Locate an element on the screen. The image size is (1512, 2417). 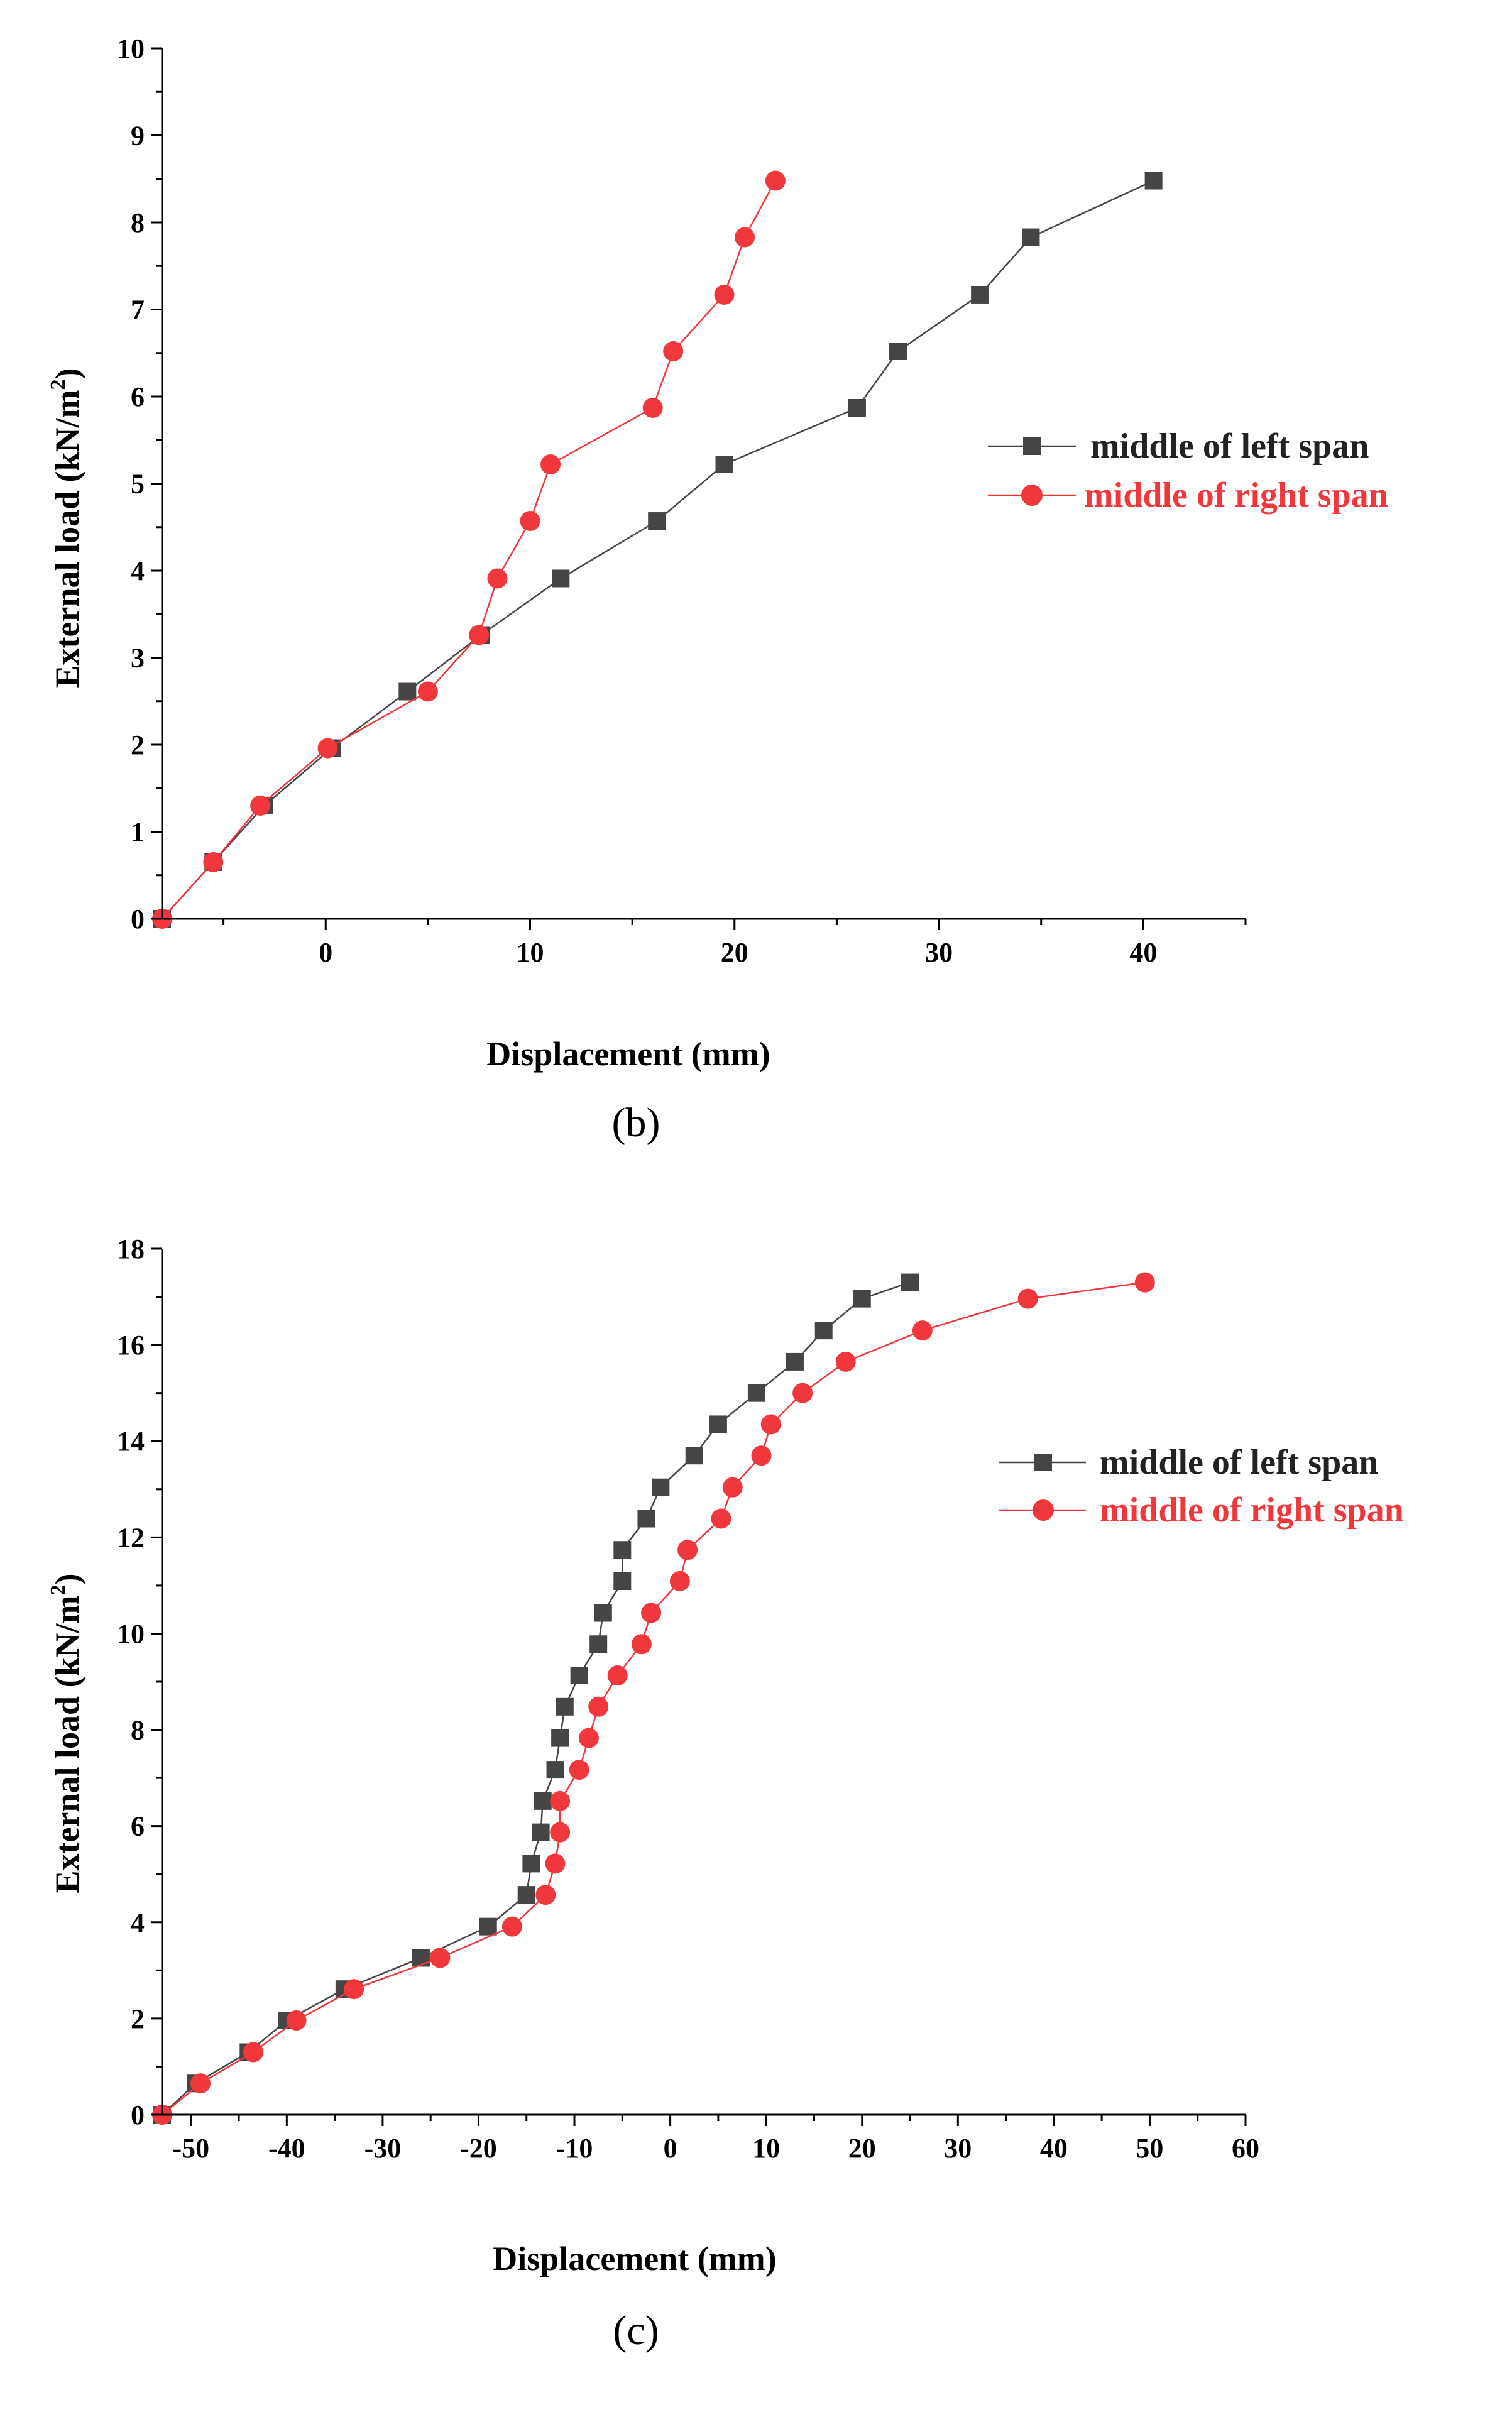
chart-c-legend-label-right: middle of right span is located at coordinates (1252, 1510).